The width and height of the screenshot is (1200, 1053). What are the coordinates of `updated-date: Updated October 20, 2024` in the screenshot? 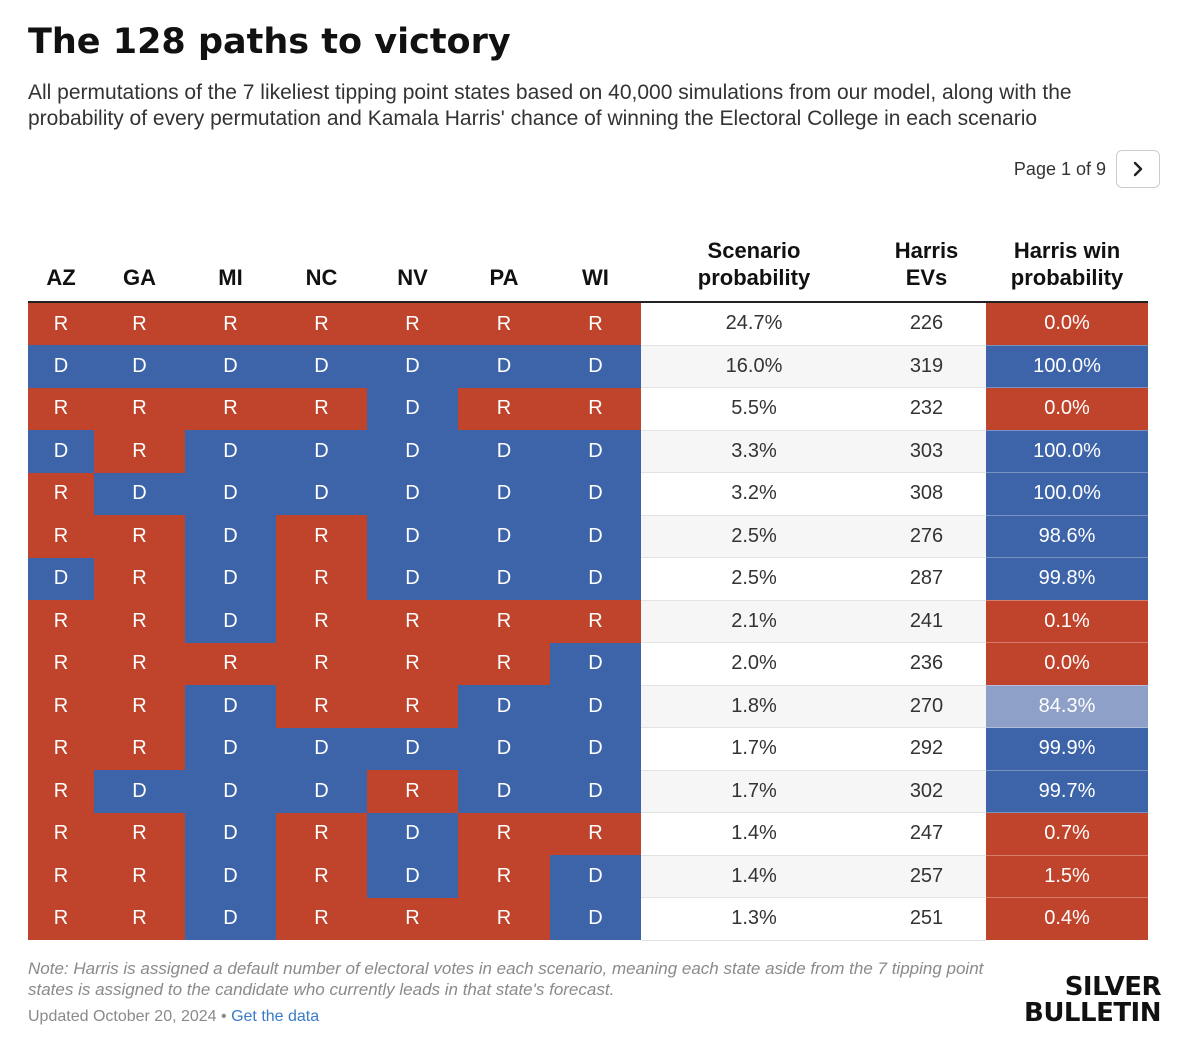 It's located at (122, 1016).